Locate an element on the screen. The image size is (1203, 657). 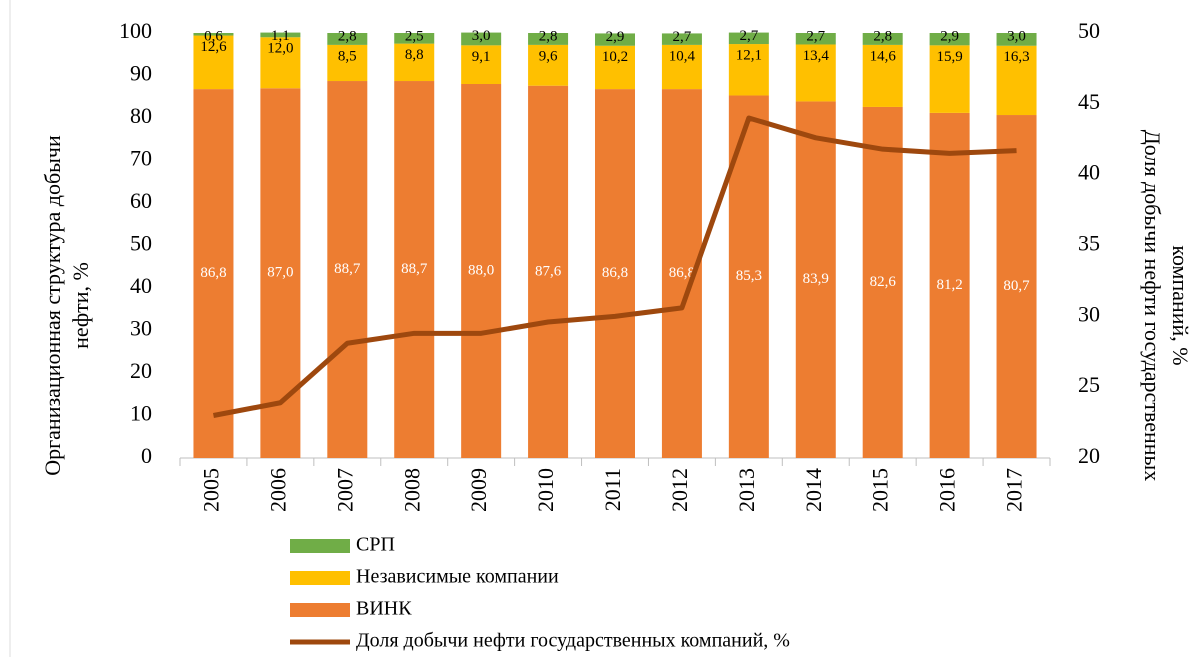
x-tick-label: 2008 is located at coordinates (411, 490).